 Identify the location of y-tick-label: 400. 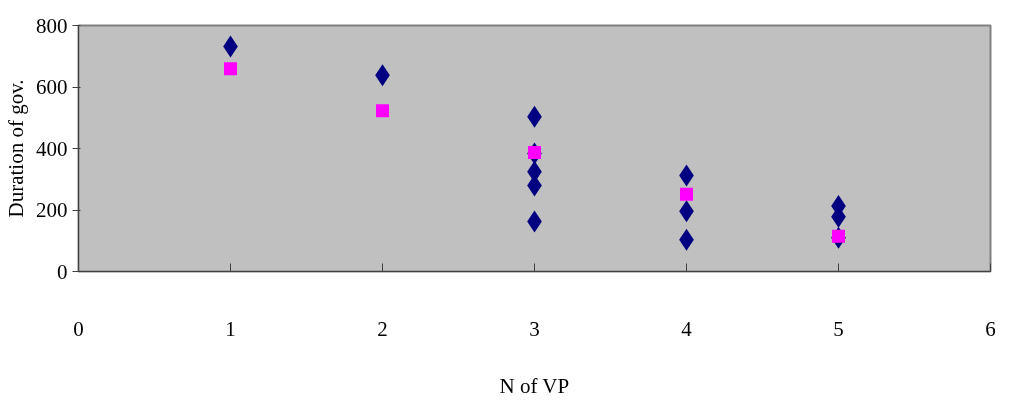
(52, 148).